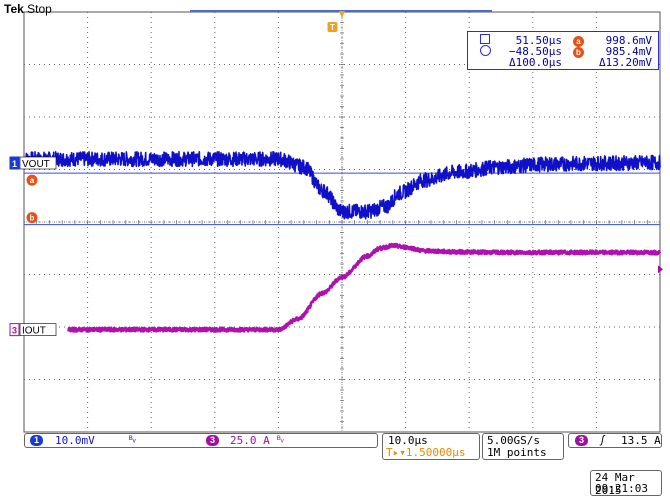 This screenshot has height=497, width=670. Describe the element at coordinates (615, 440) in the screenshot. I see `trigger-box: 3 ʃ 13.5 A` at that location.